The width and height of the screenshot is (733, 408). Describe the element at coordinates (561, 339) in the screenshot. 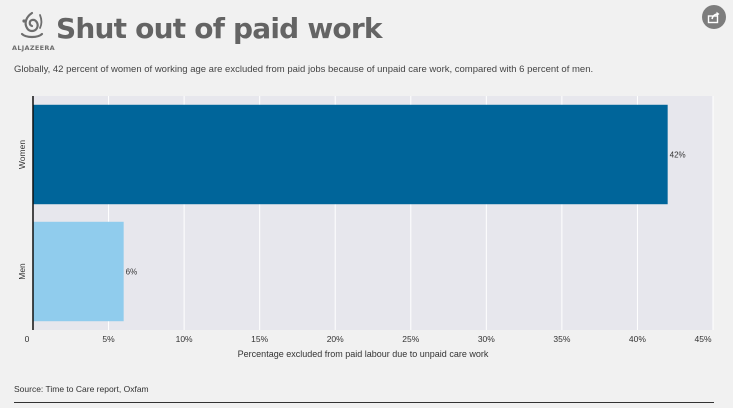

I see `x-tick-label: 35%` at that location.